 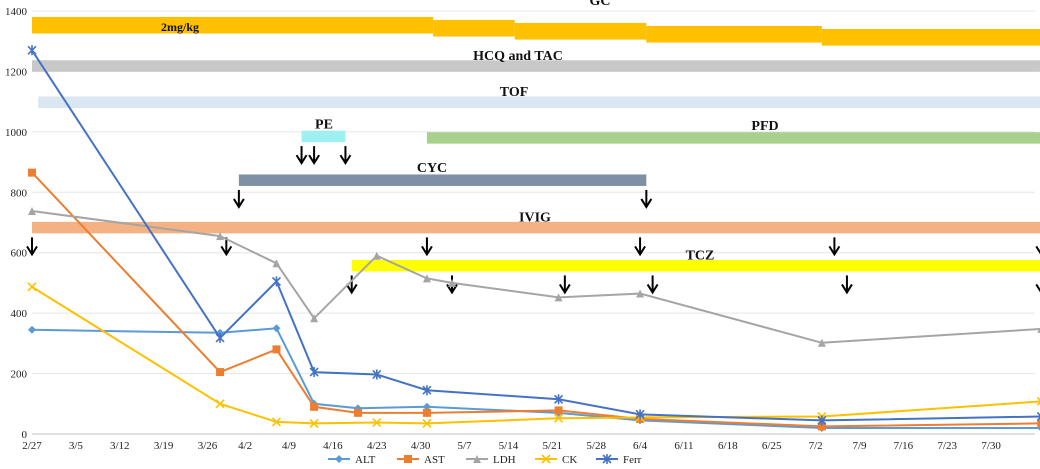 What do you see at coordinates (32, 446) in the screenshot?
I see `x-tick-label: 2/27` at bounding box center [32, 446].